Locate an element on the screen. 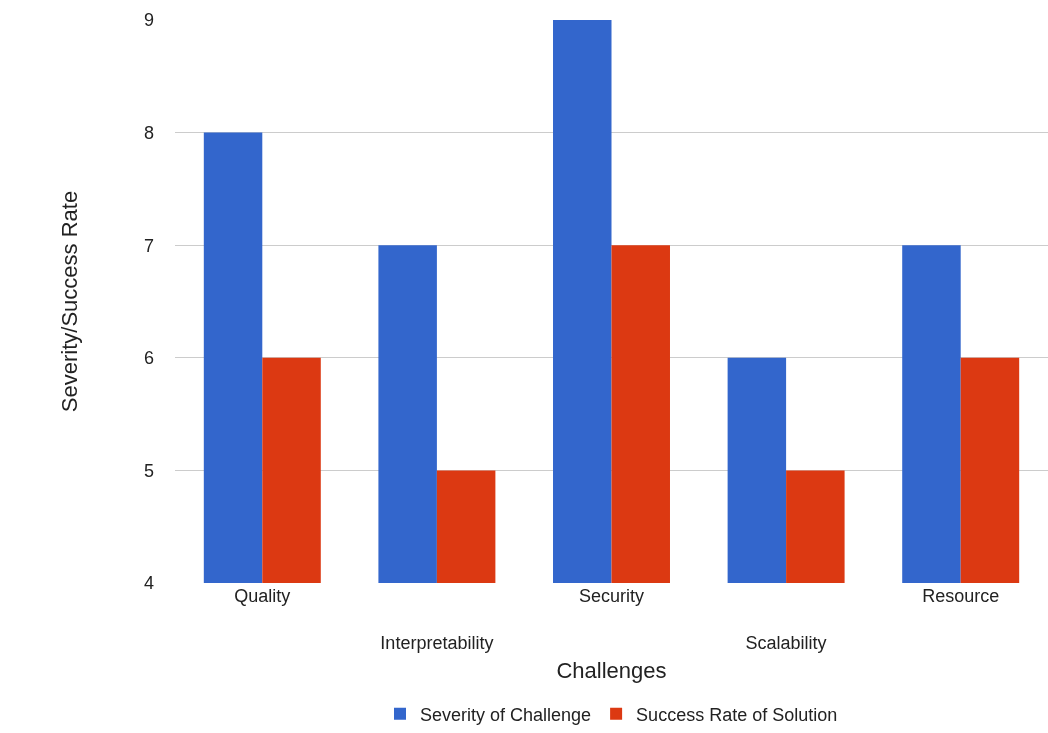 This screenshot has height=733, width=1048. x-tick-label: Scalability is located at coordinates (786, 642).